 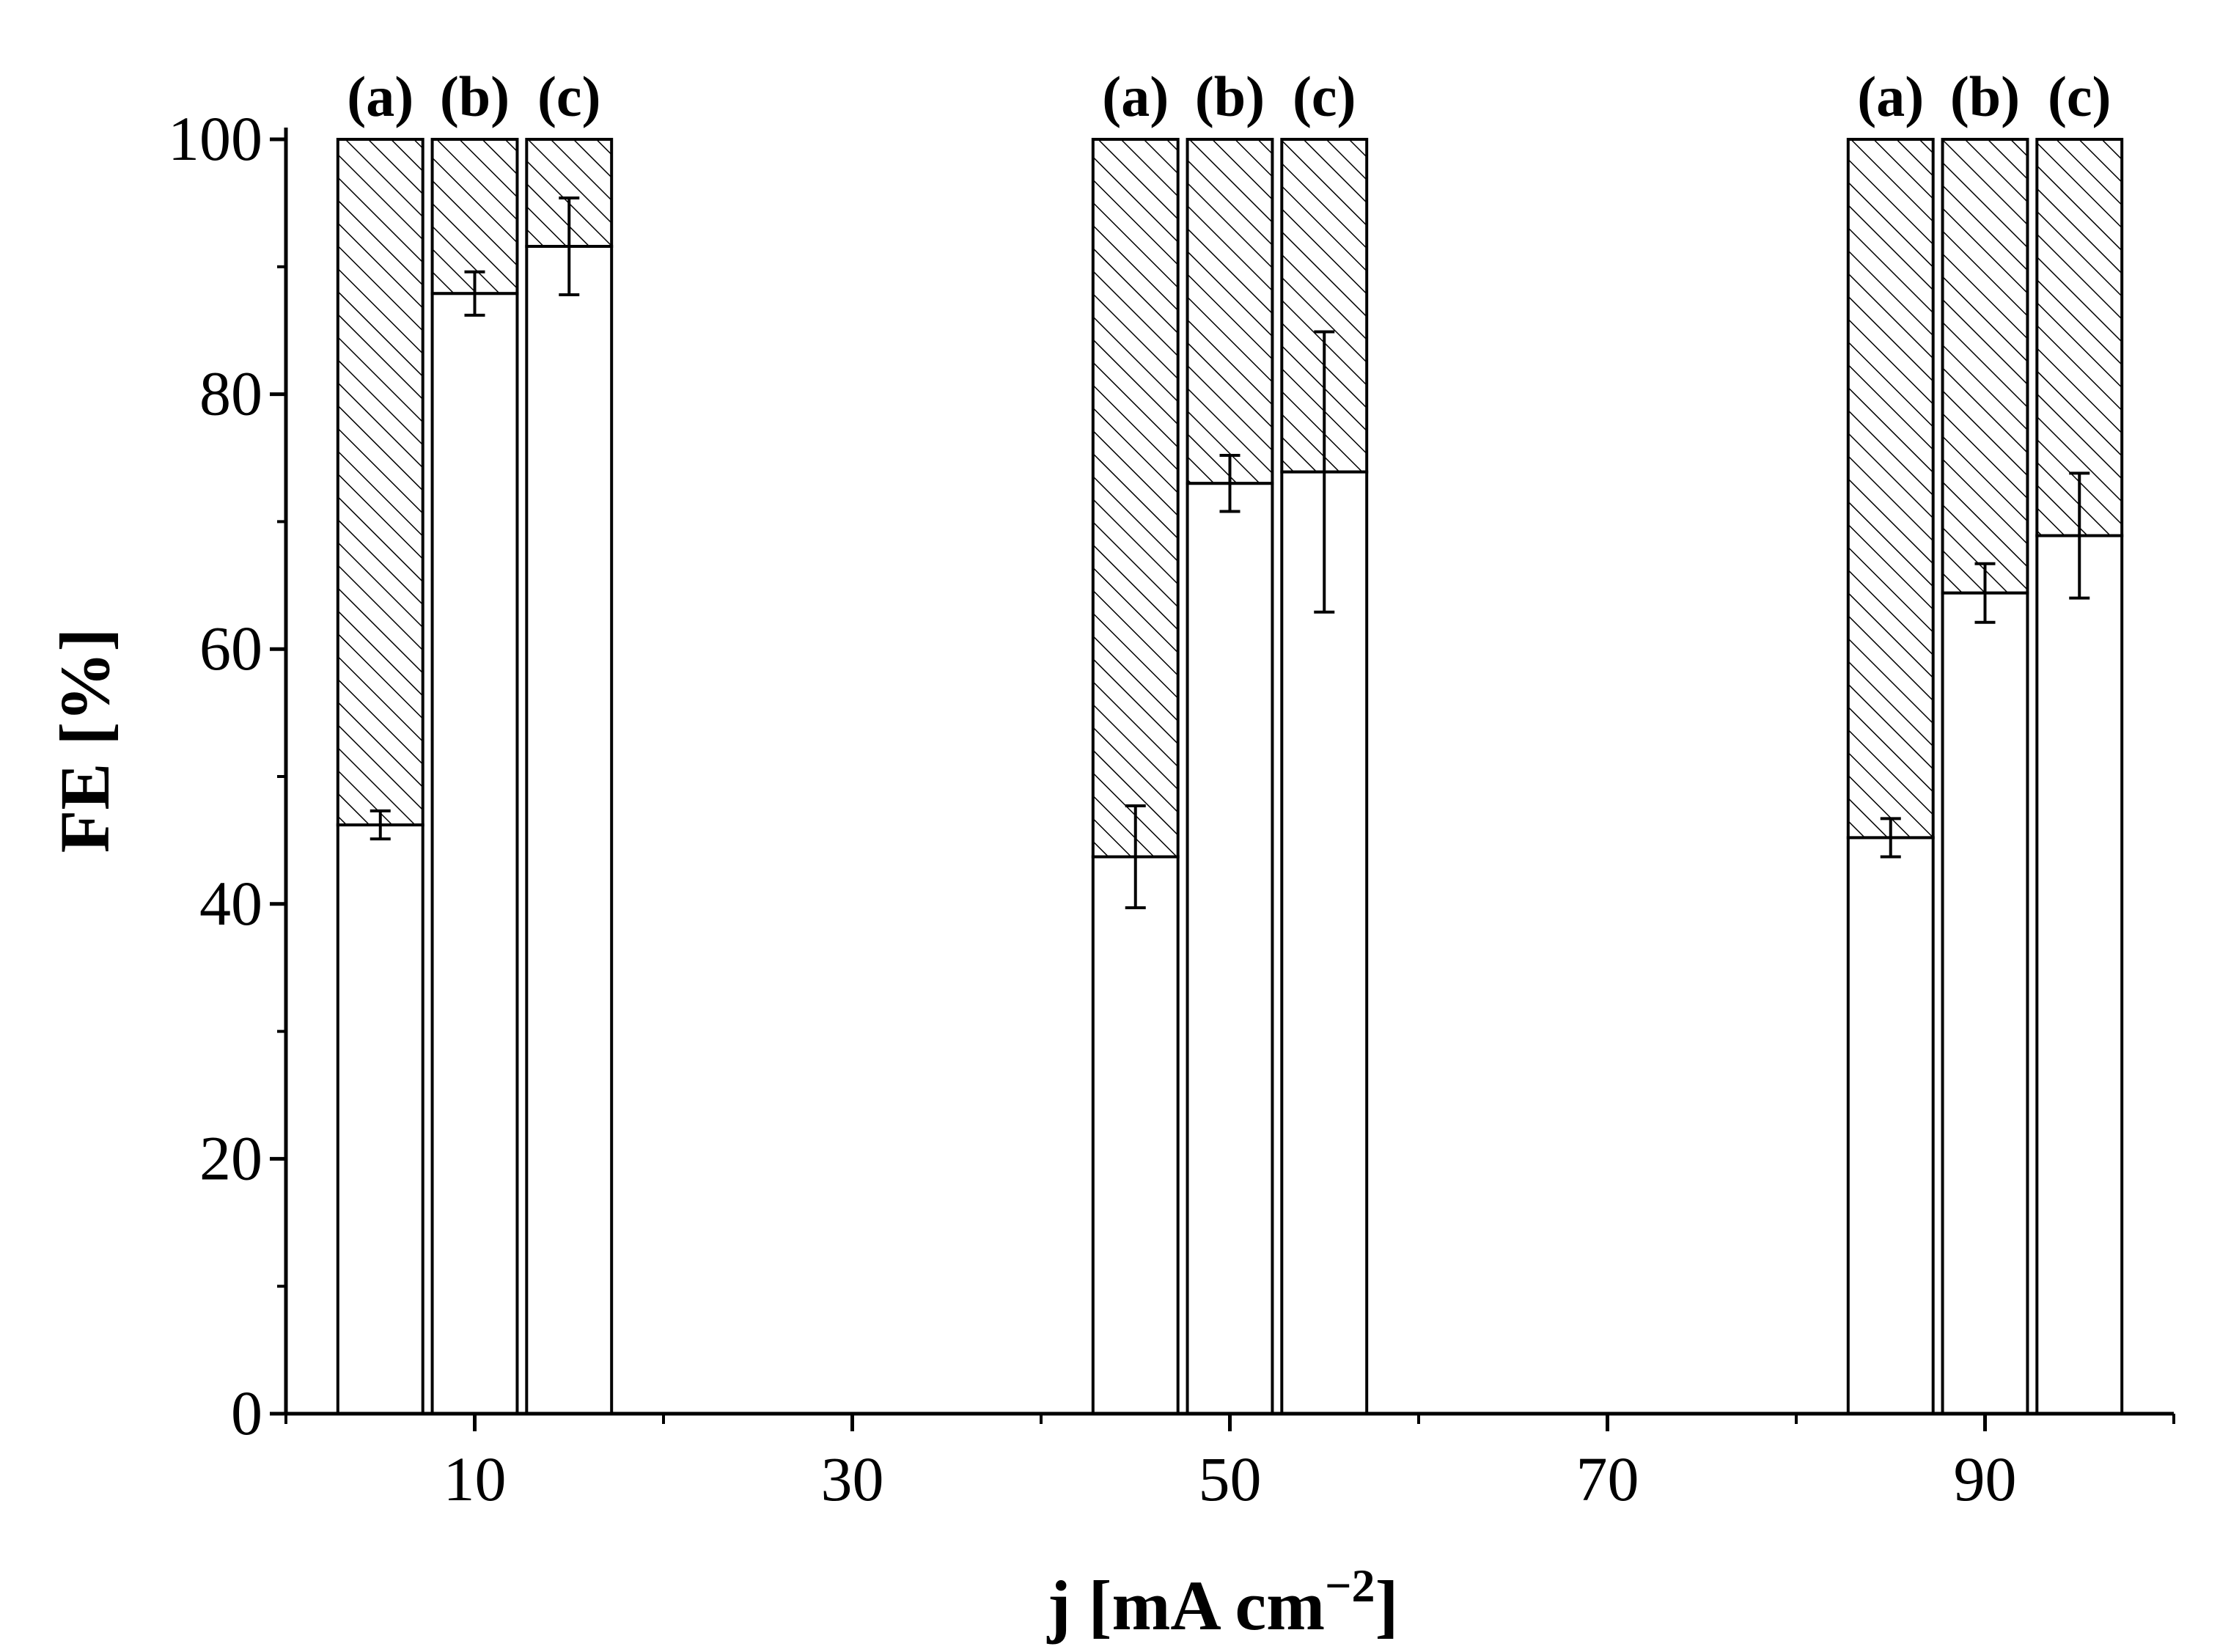 What do you see at coordinates (1891, 1125) in the screenshot?
I see `bar-fe-segment-j90-a` at bounding box center [1891, 1125].